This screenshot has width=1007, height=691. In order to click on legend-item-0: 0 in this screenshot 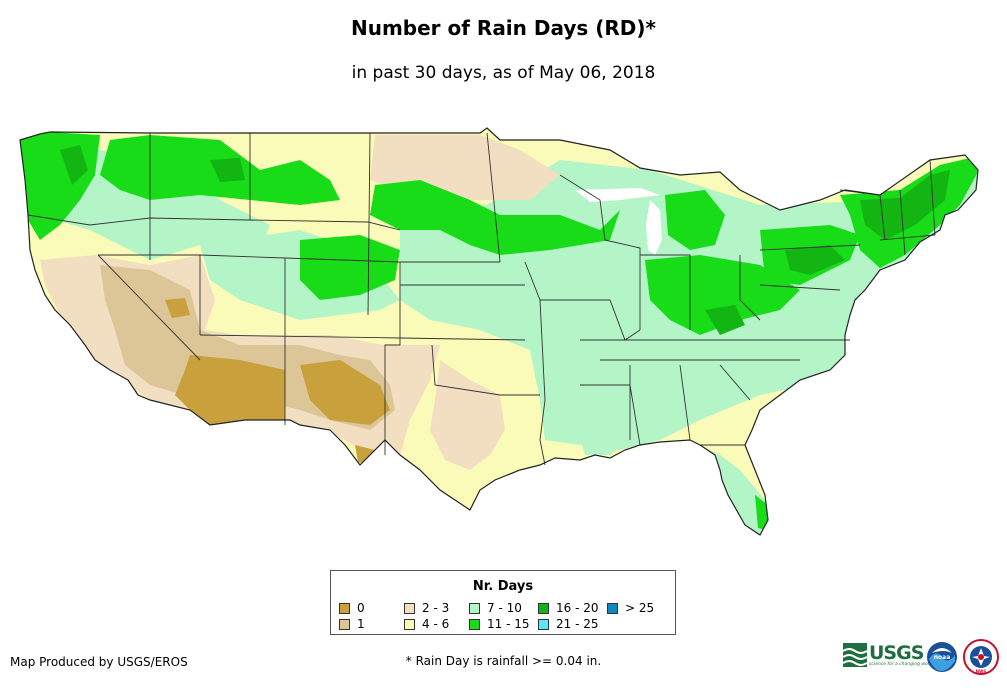, I will do `click(352, 608)`.